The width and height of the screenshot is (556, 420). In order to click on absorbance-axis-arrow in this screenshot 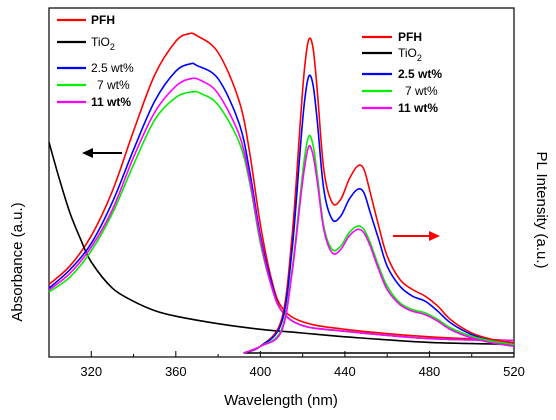, I will do `click(102, 153)`.